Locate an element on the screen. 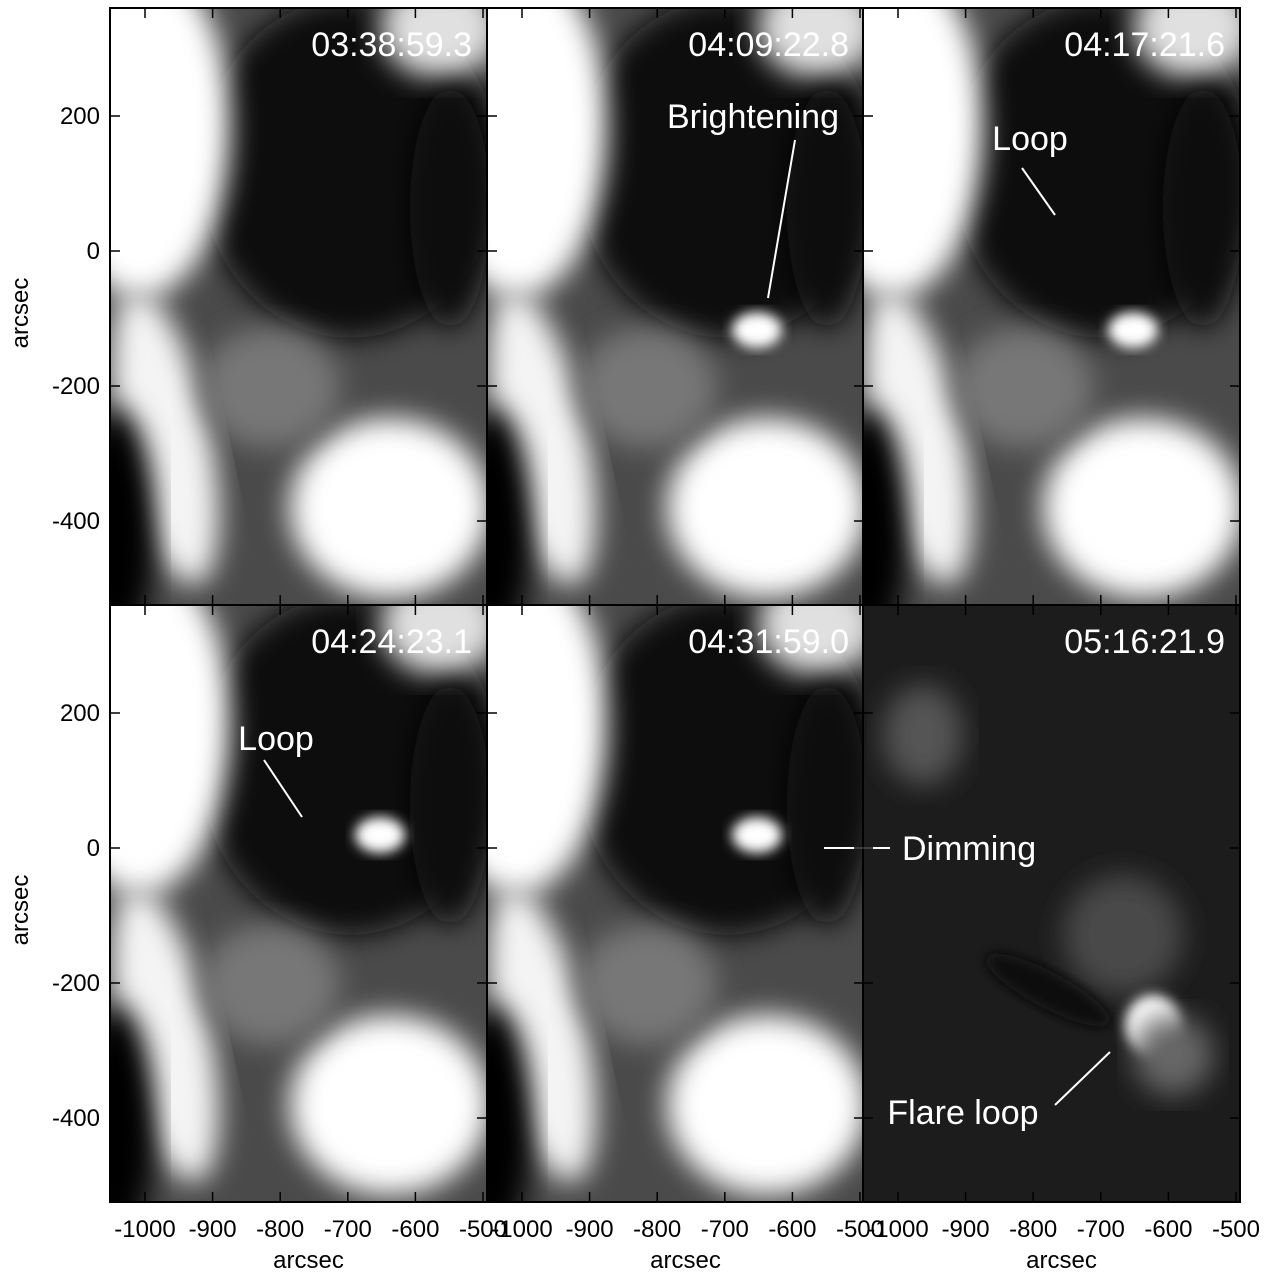 This screenshot has height=1278, width=1278. timestamp: 04:31:59.0 is located at coordinates (768, 642).